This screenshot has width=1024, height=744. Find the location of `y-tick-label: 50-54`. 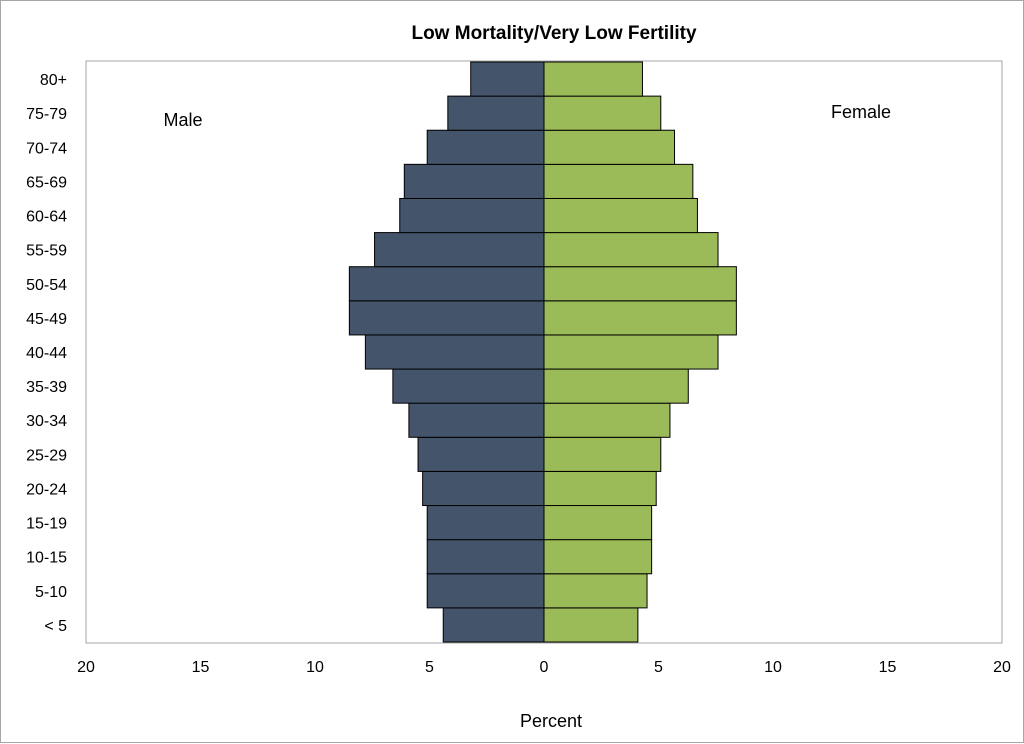

y-tick-label: 50-54 is located at coordinates (46, 285).